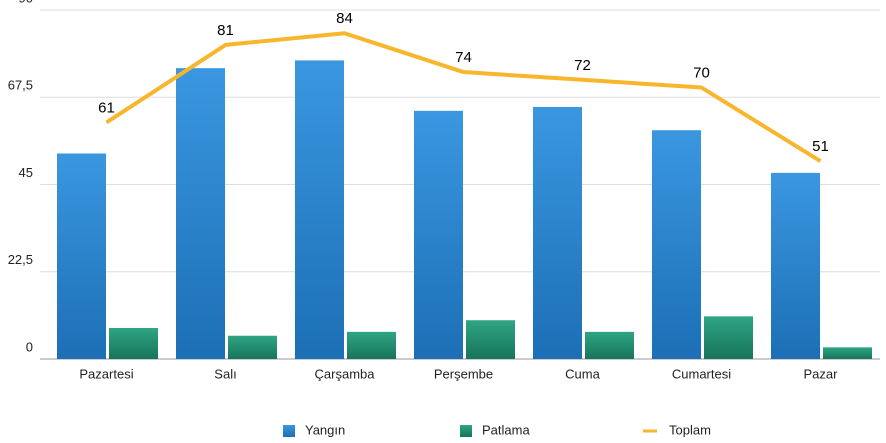  What do you see at coordinates (26, 172) in the screenshot?
I see `y-tick-label: 45` at bounding box center [26, 172].